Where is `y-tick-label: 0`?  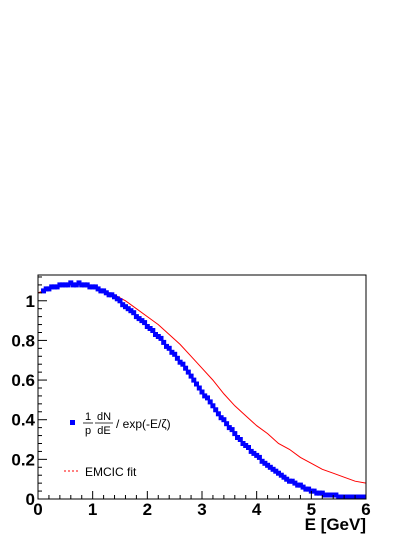
y-tick-label: 0 is located at coordinates (30, 499).